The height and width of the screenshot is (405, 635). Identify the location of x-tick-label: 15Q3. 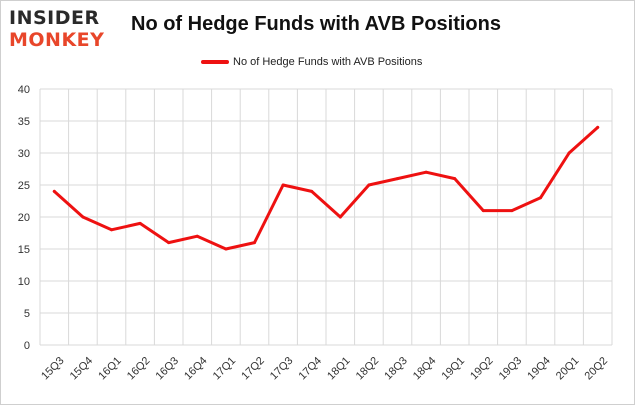
(53, 369).